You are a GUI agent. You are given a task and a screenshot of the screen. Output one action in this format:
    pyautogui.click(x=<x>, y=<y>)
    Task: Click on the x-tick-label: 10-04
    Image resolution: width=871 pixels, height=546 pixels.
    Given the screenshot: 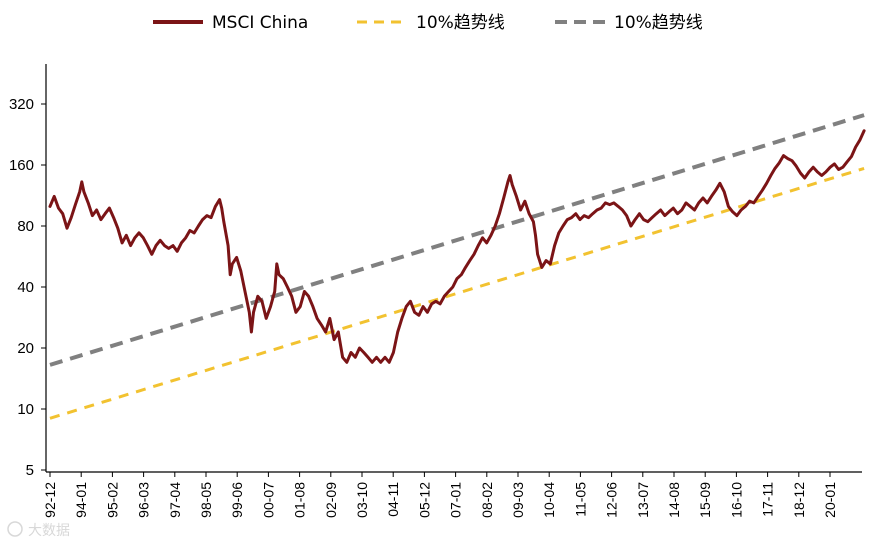 What is the action you would take?
    pyautogui.click(x=549, y=500)
    